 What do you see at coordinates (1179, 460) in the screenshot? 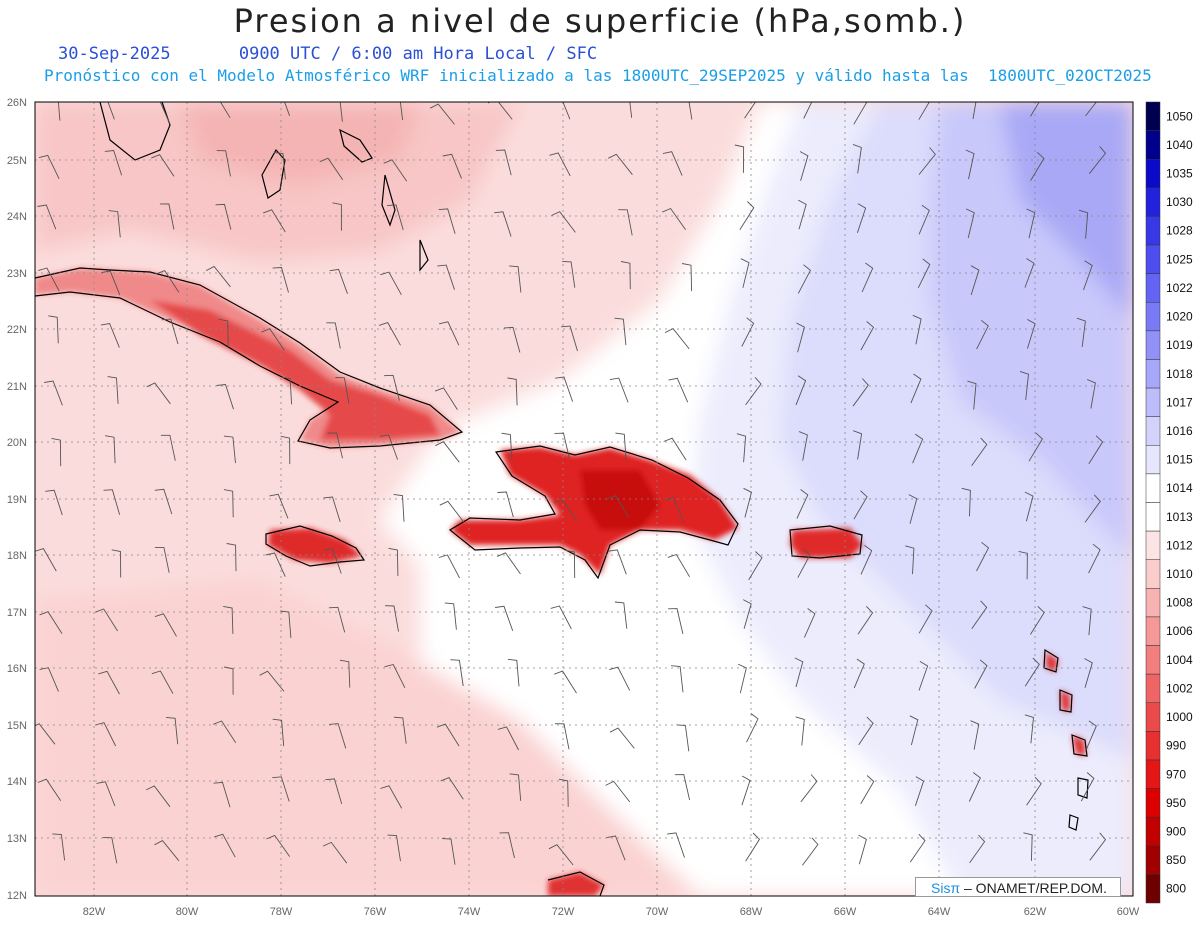
I see `colorbar-label: 1015` at bounding box center [1179, 460].